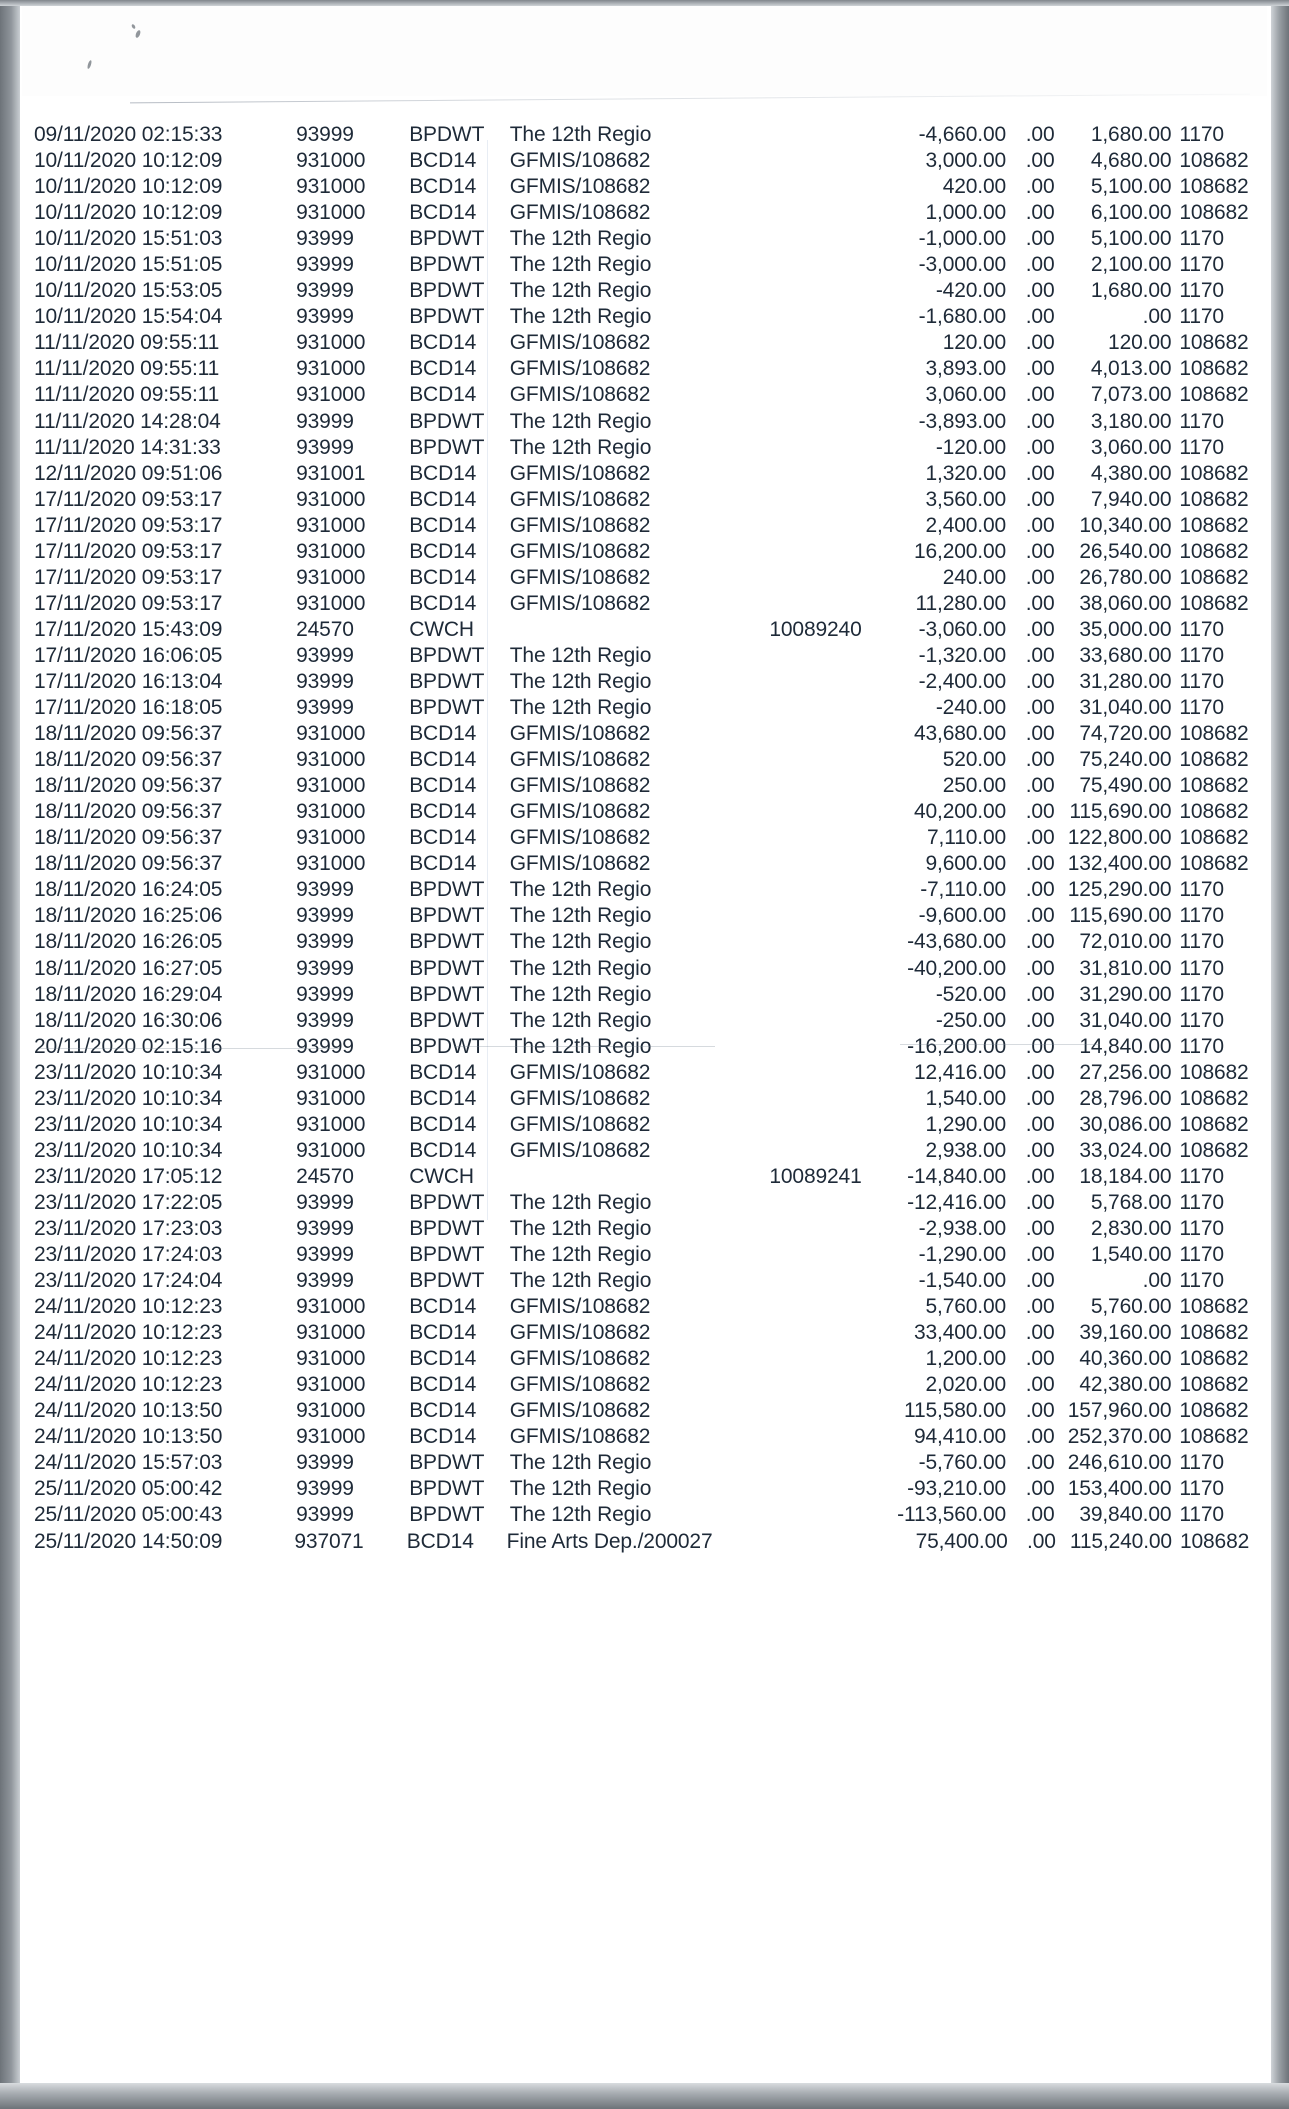  Describe the element at coordinates (128, 629) in the screenshot. I see `cell-datetime: 17/11/2020 15:43:09` at that location.